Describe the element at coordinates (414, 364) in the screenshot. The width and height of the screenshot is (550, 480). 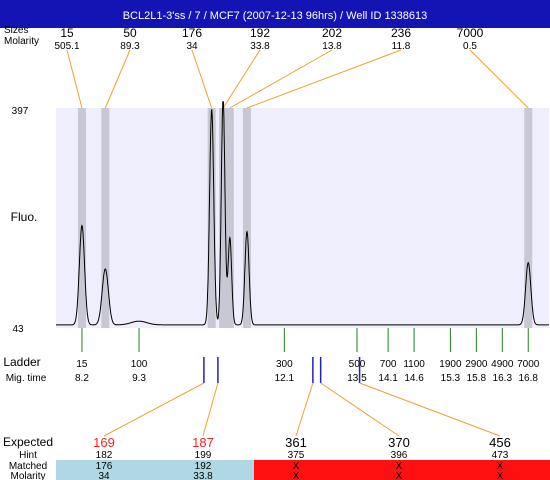
I see `ladder-size-label: 1100` at that location.